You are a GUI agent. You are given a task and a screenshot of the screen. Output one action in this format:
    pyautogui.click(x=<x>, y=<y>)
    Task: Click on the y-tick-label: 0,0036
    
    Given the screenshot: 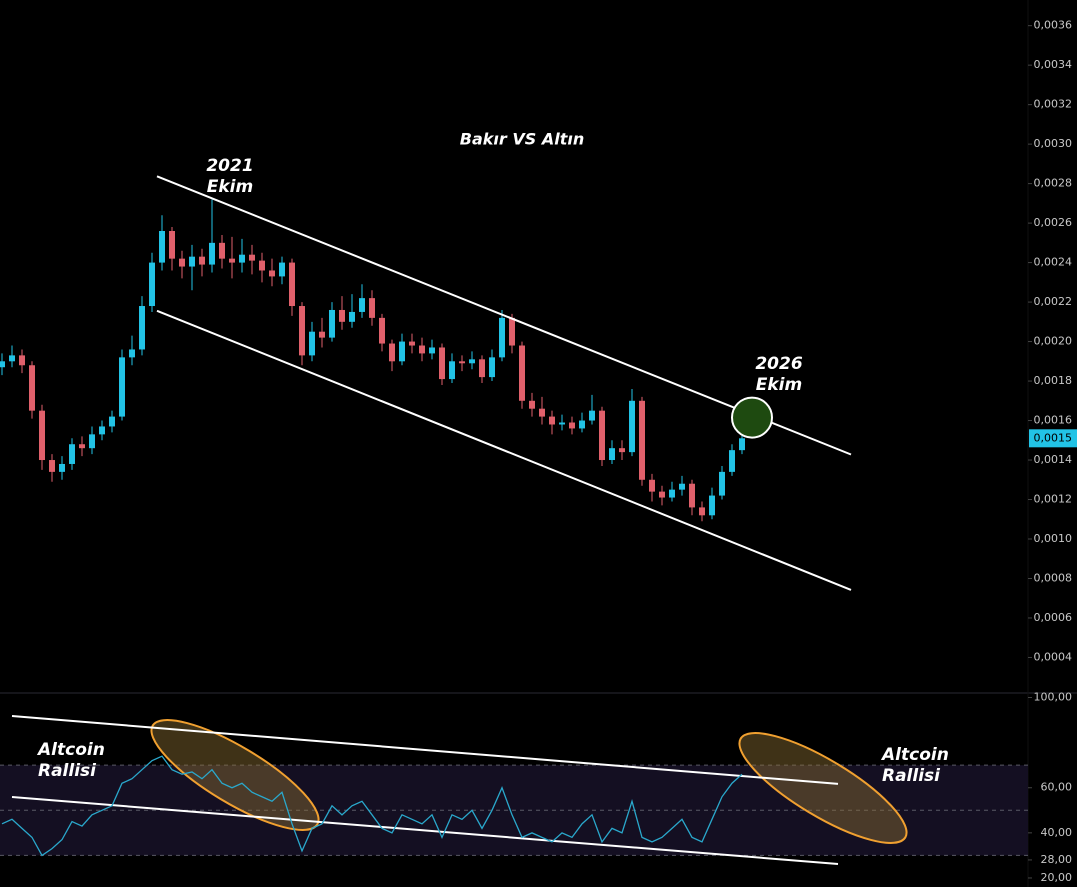 What is the action you would take?
    pyautogui.click(x=1053, y=25)
    